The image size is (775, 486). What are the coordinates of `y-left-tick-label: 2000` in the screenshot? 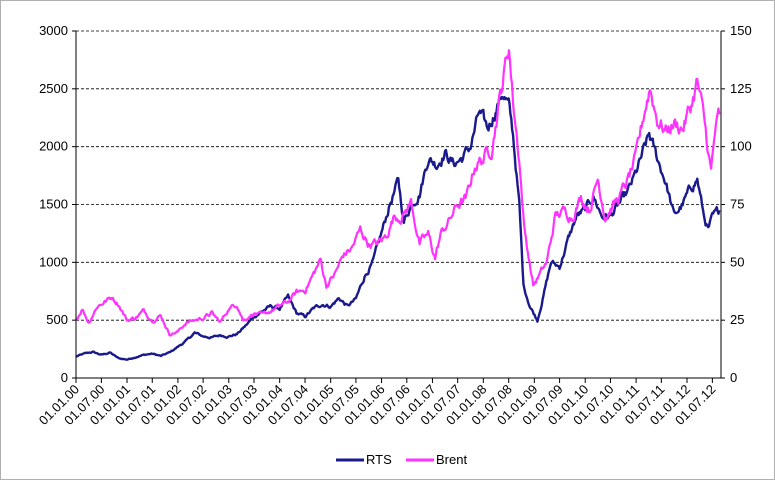 It's located at (53, 146).